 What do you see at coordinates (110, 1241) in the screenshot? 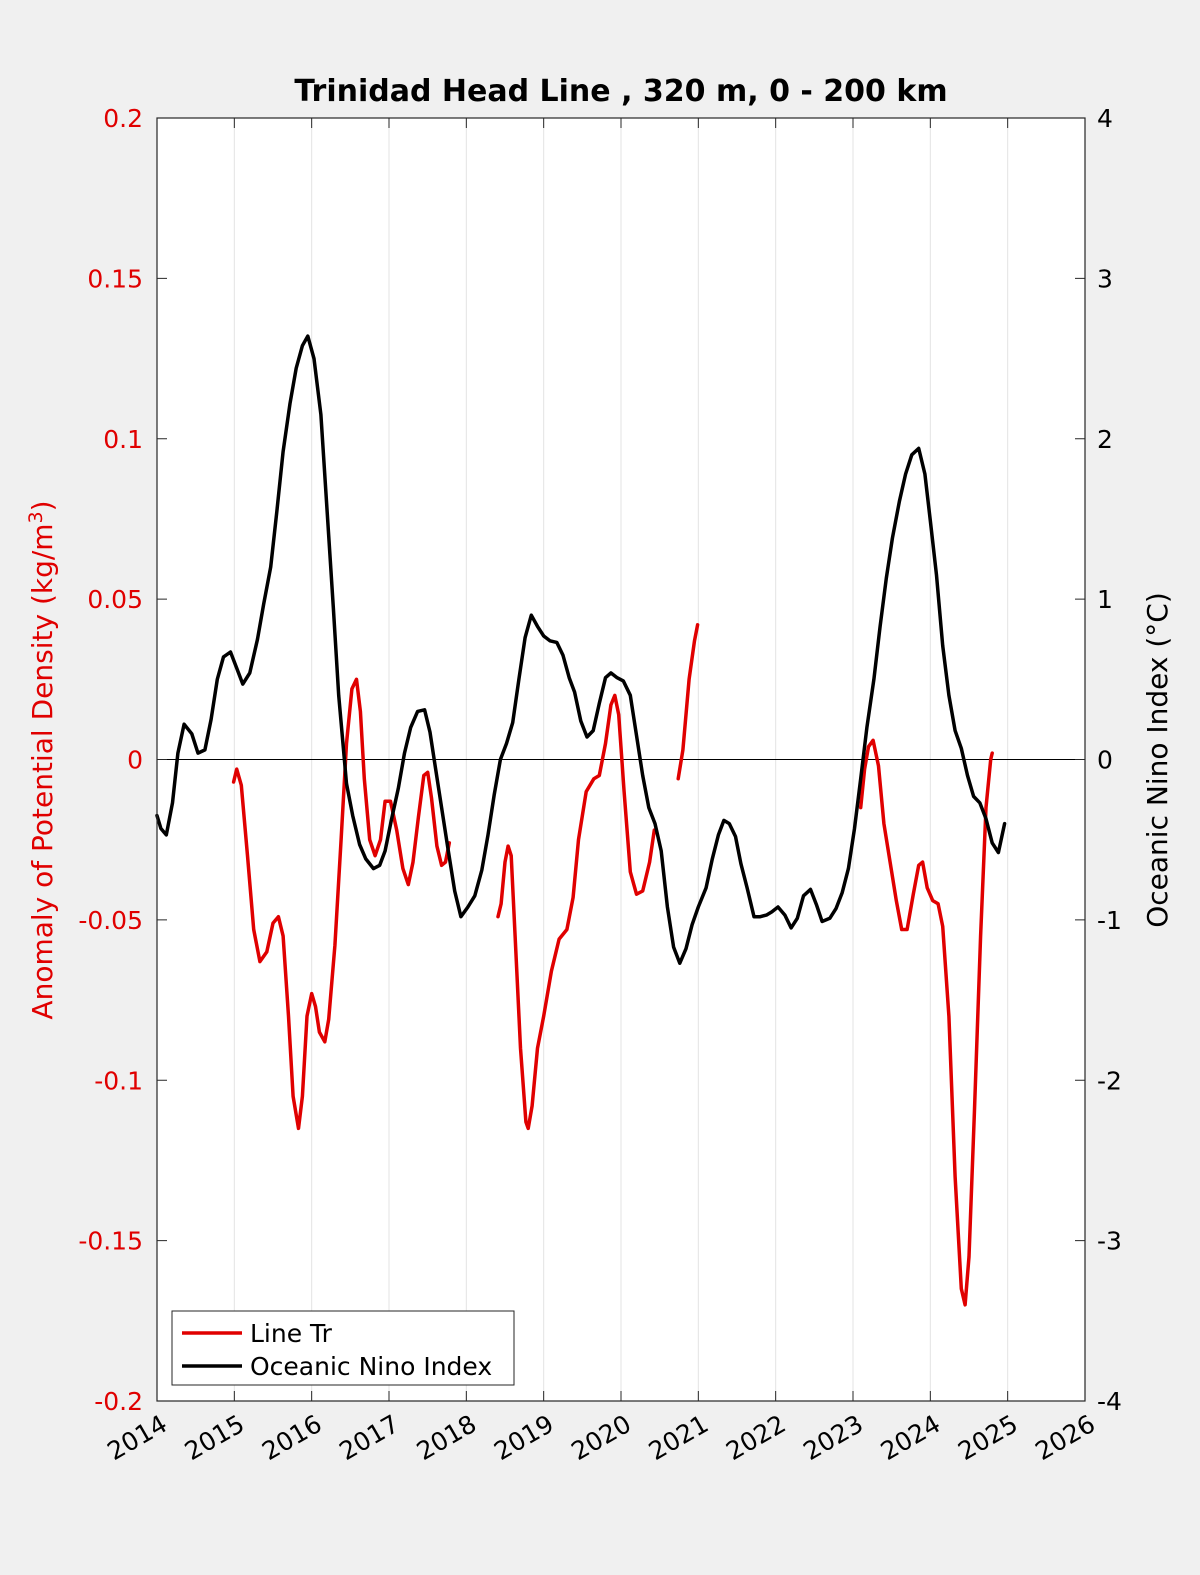
I see `y-left-tick-label: -0.15` at bounding box center [110, 1241].